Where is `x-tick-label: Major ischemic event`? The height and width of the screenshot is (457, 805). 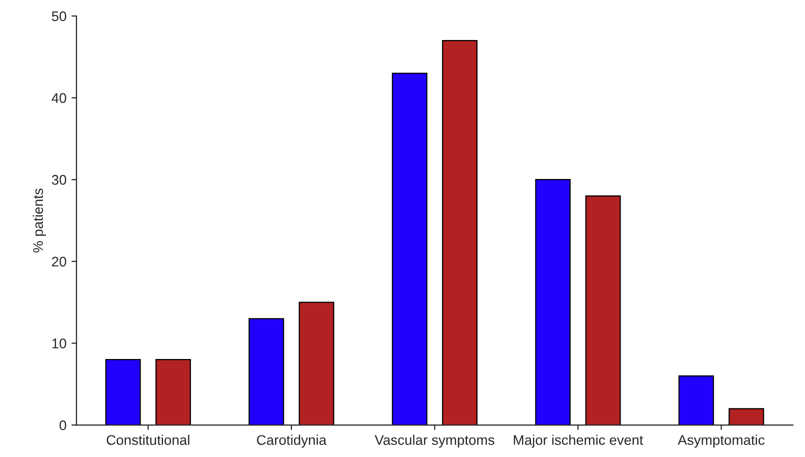
x-tick-label: Major ischemic event is located at coordinates (579, 441).